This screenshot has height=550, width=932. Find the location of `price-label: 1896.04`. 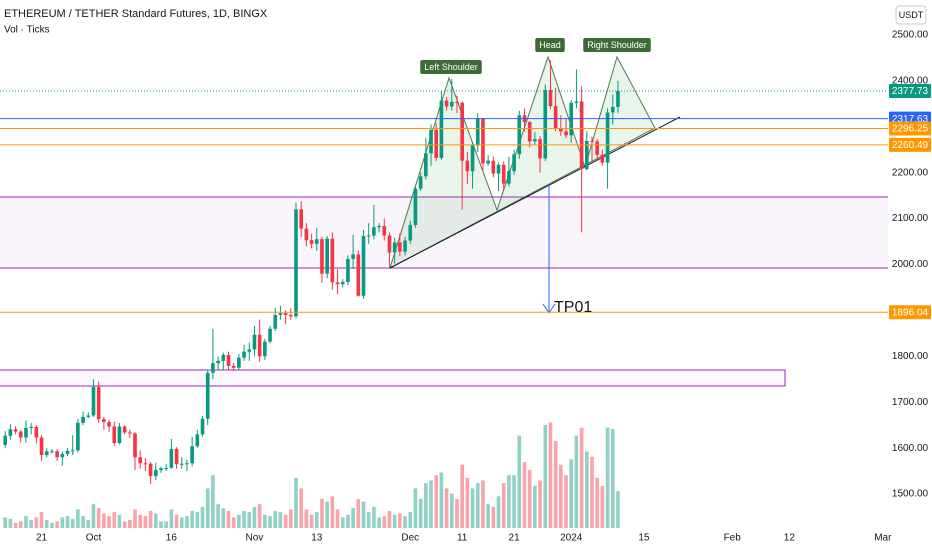

price-label: 1896.04 is located at coordinates (910, 312).